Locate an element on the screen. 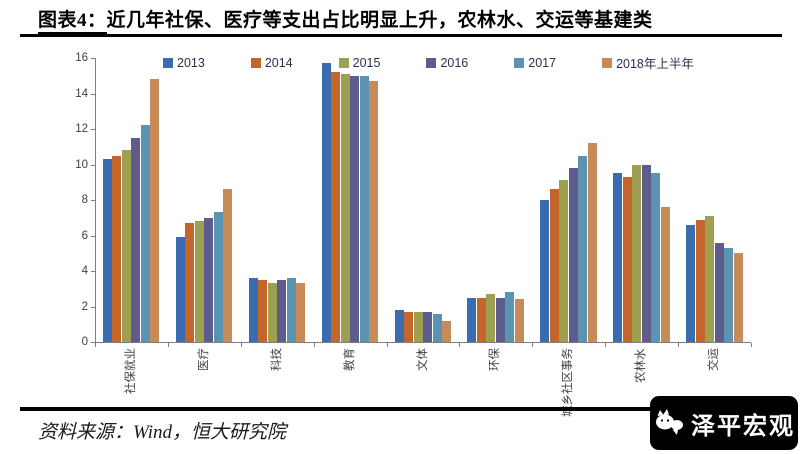 This screenshot has width=800, height=454. bar-2015-科技 is located at coordinates (272, 312).